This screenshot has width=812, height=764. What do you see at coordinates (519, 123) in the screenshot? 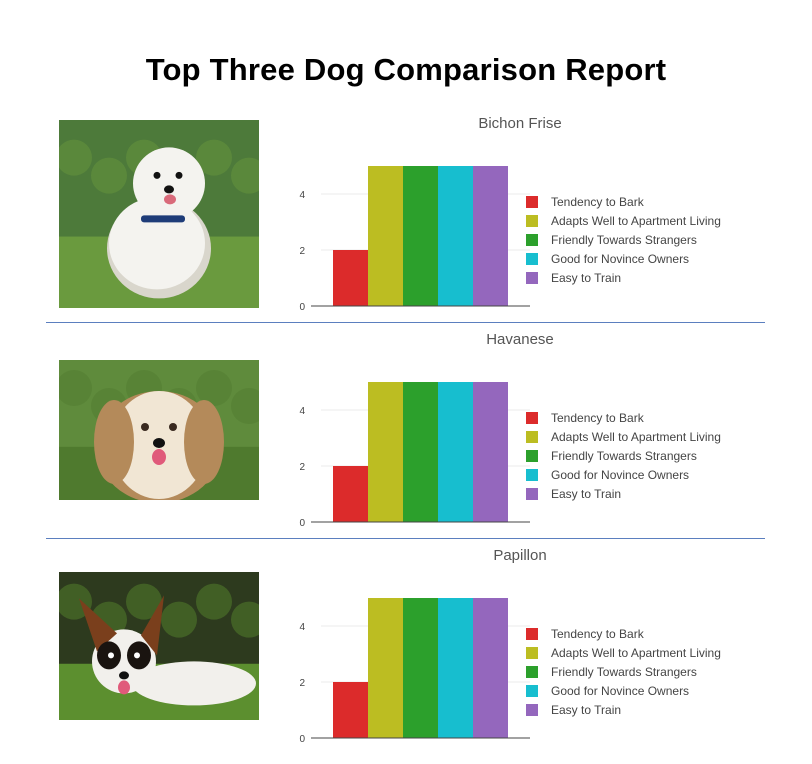
I see `chart-title: Bichon Frise` at bounding box center [519, 123].